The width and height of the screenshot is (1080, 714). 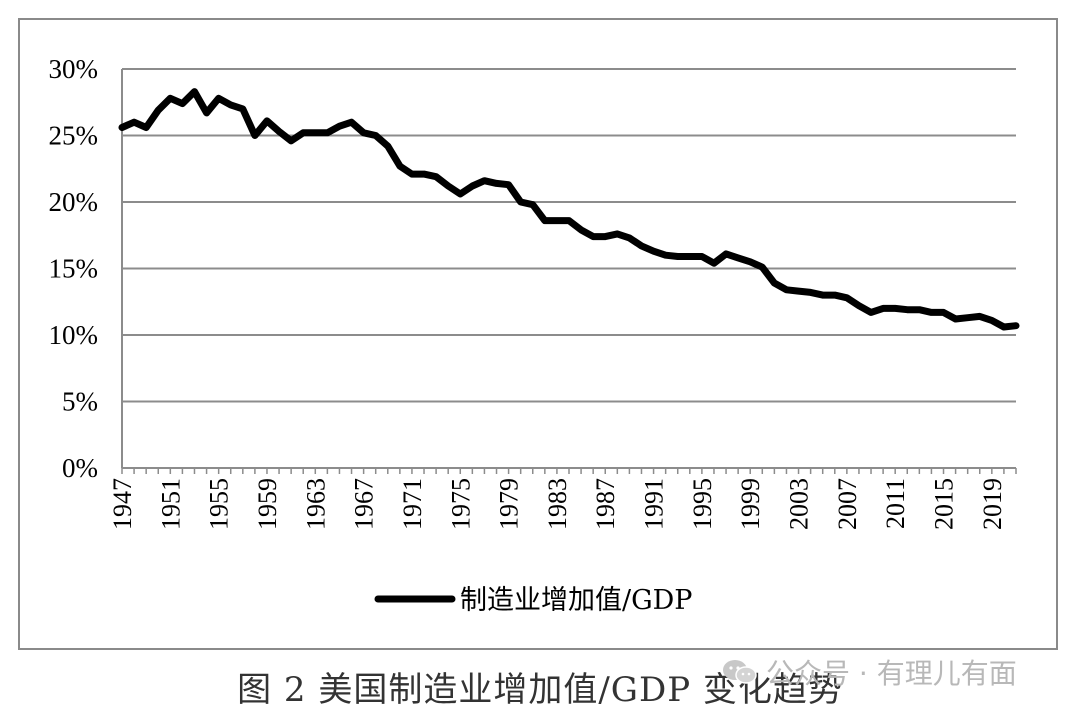 I want to click on y-tick-label: 0%, so click(x=80, y=468).